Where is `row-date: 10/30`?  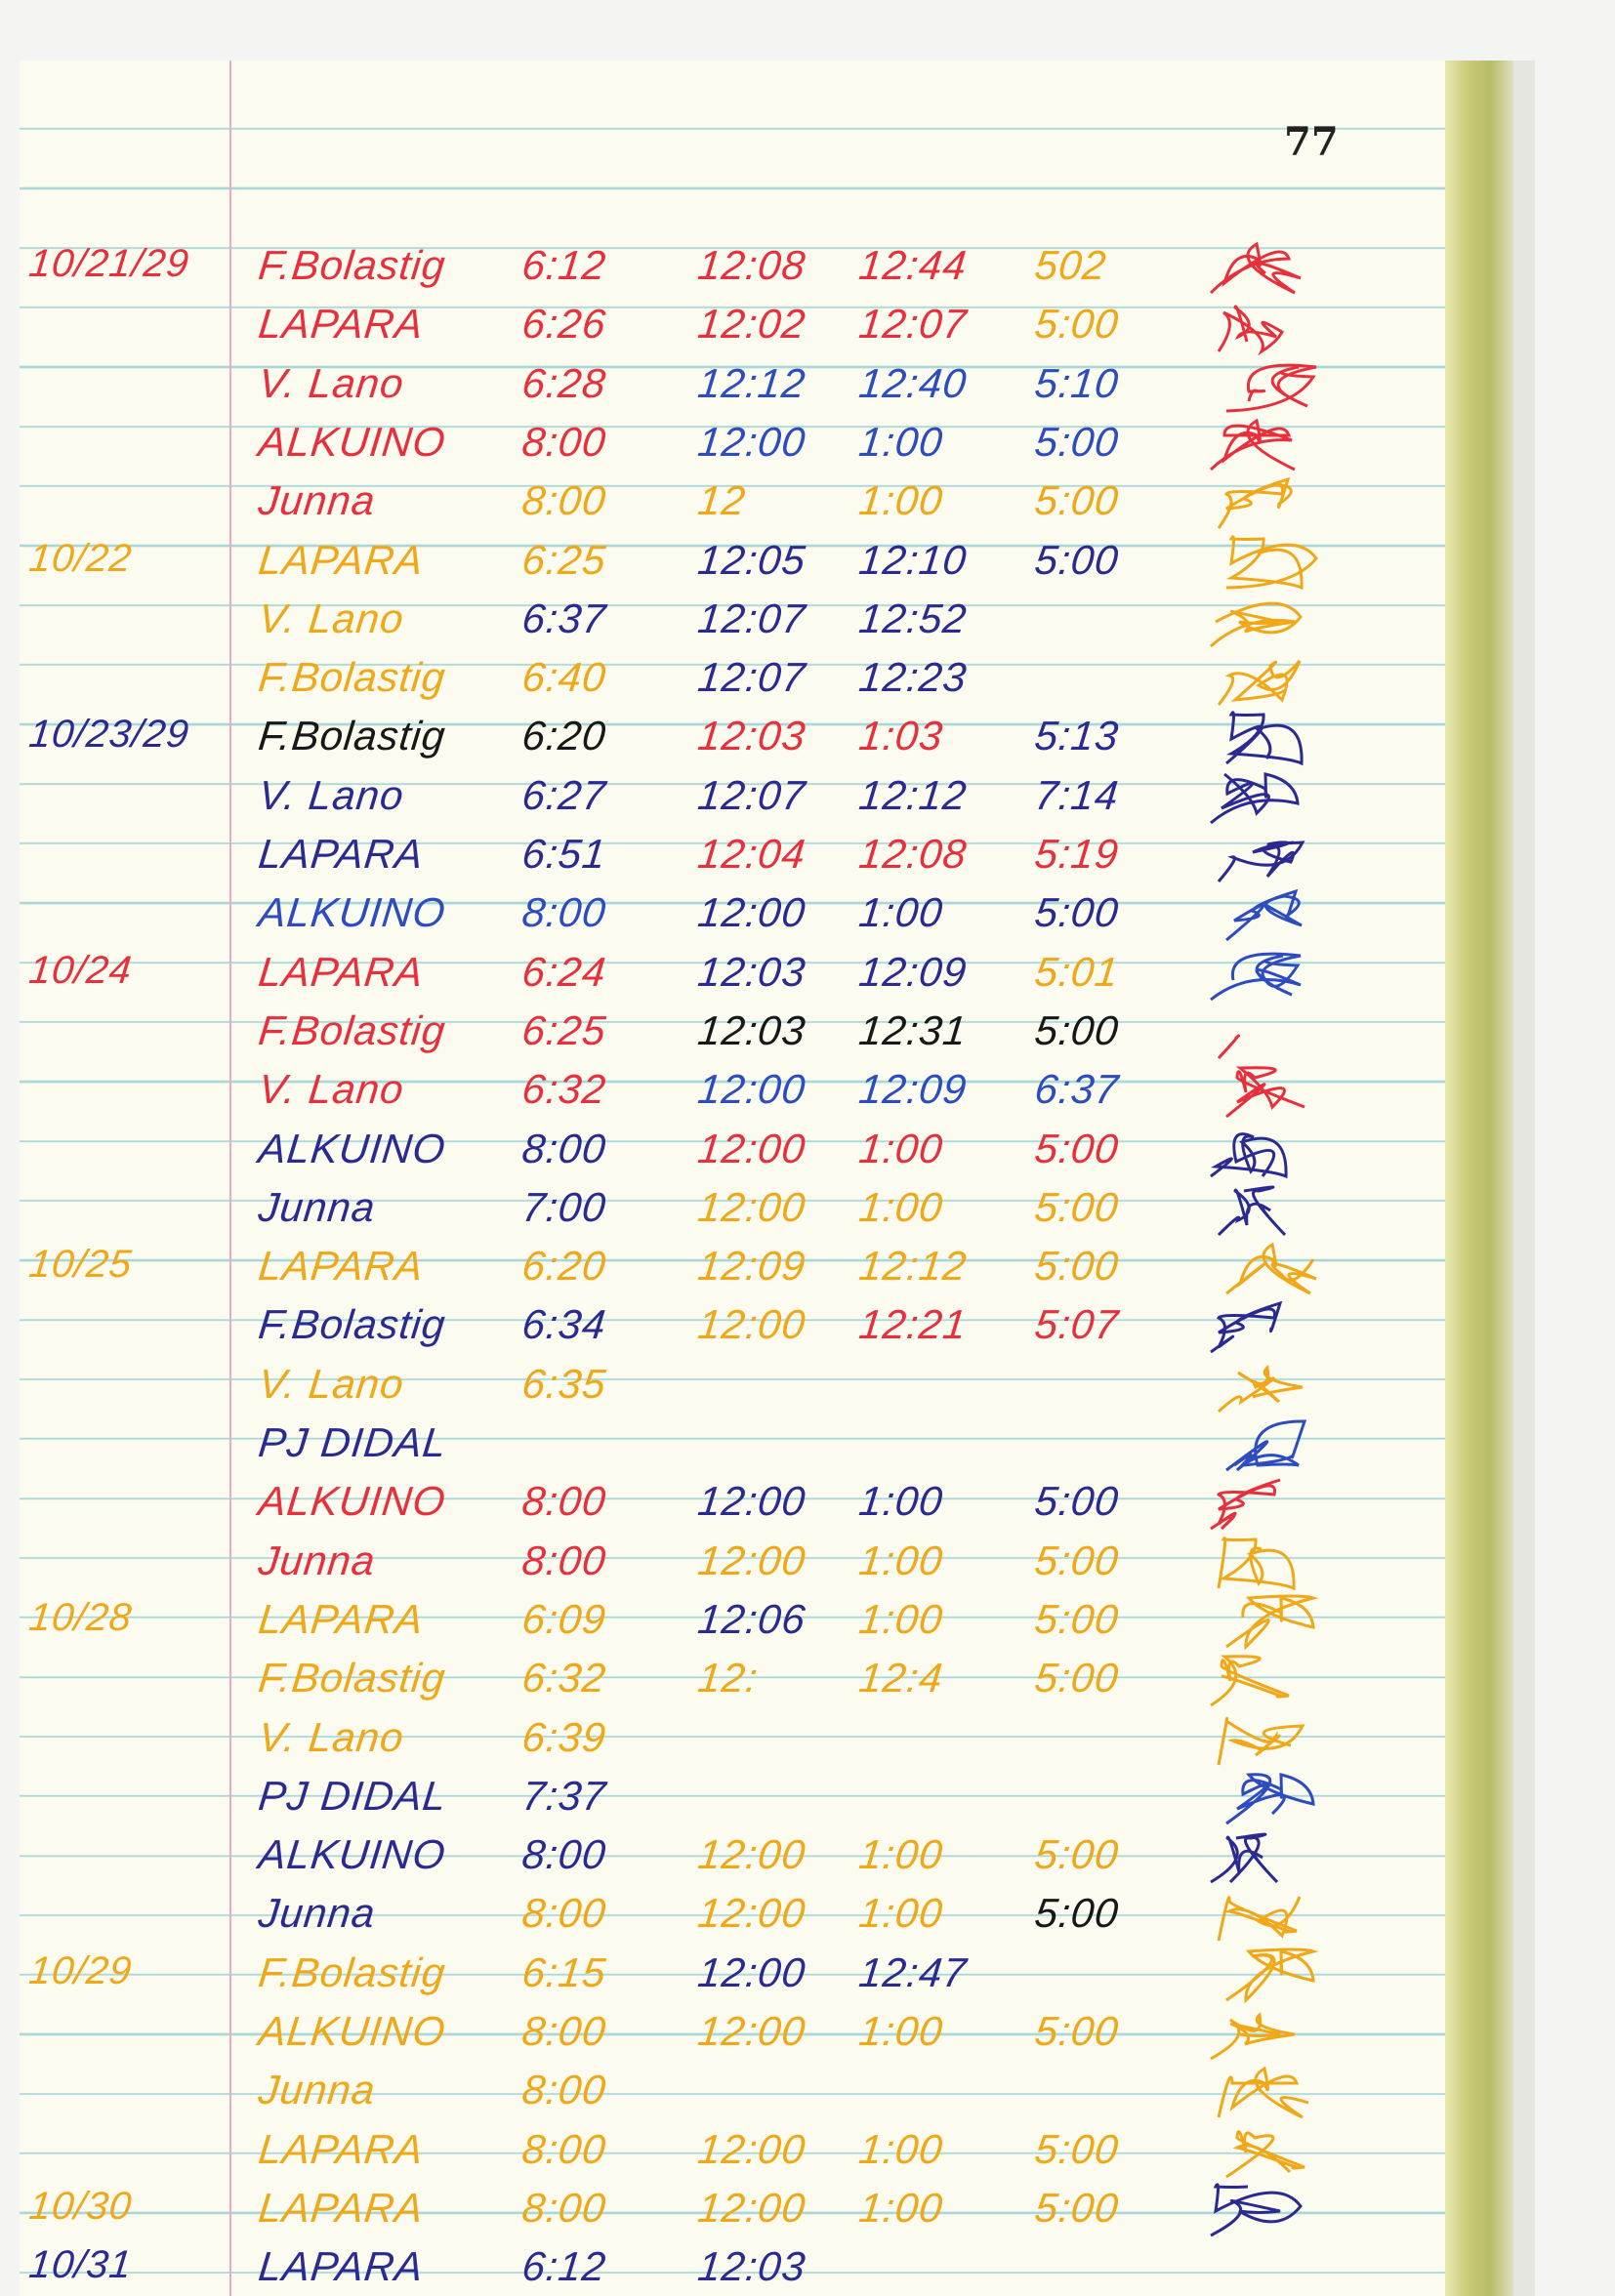
row-date: 10/30 is located at coordinates (80, 2206).